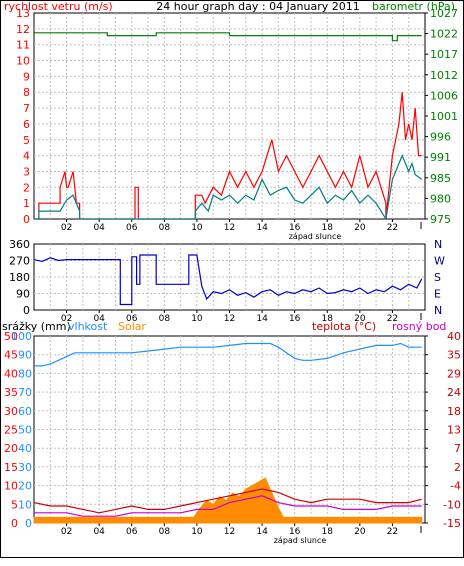 This screenshot has width=464, height=566. What do you see at coordinates (452, 504) in the screenshot?
I see `temperature-y-tick: -10` at bounding box center [452, 504].